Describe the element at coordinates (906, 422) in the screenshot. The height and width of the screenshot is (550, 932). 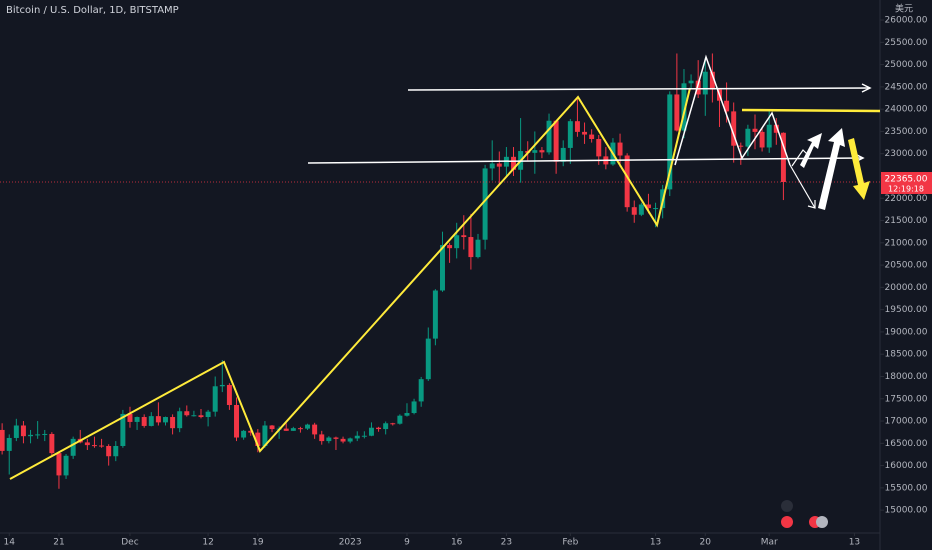
I see `y-tick-label: 17000.00` at that location.